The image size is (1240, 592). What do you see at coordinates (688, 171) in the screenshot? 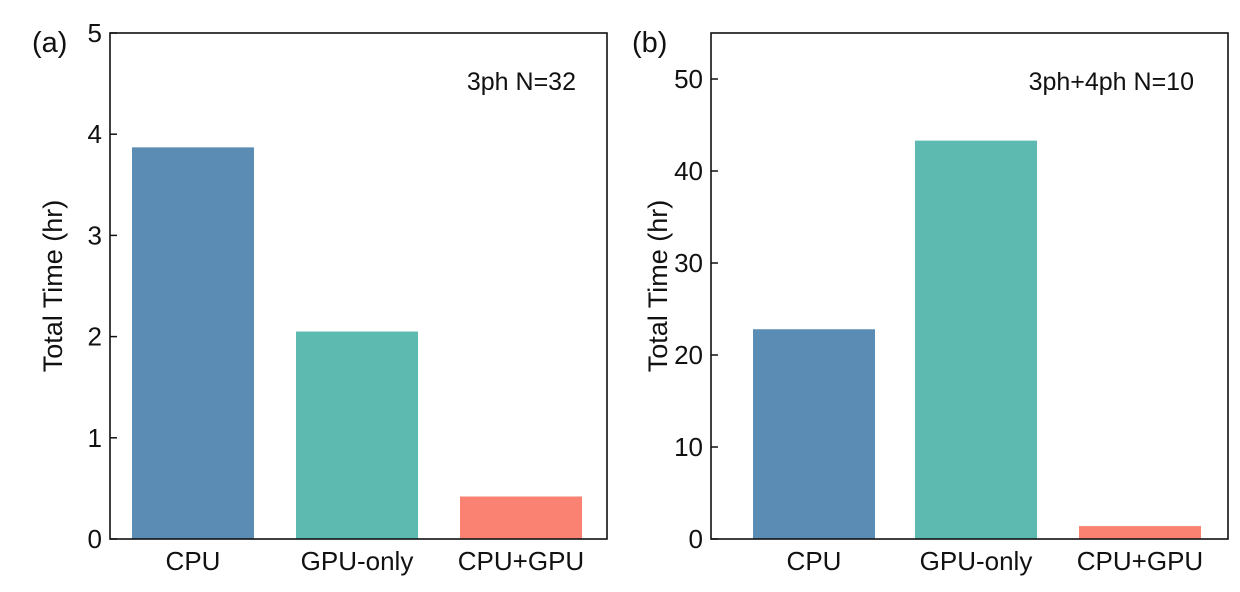
I see `y-tick-label: 40` at bounding box center [688, 171].